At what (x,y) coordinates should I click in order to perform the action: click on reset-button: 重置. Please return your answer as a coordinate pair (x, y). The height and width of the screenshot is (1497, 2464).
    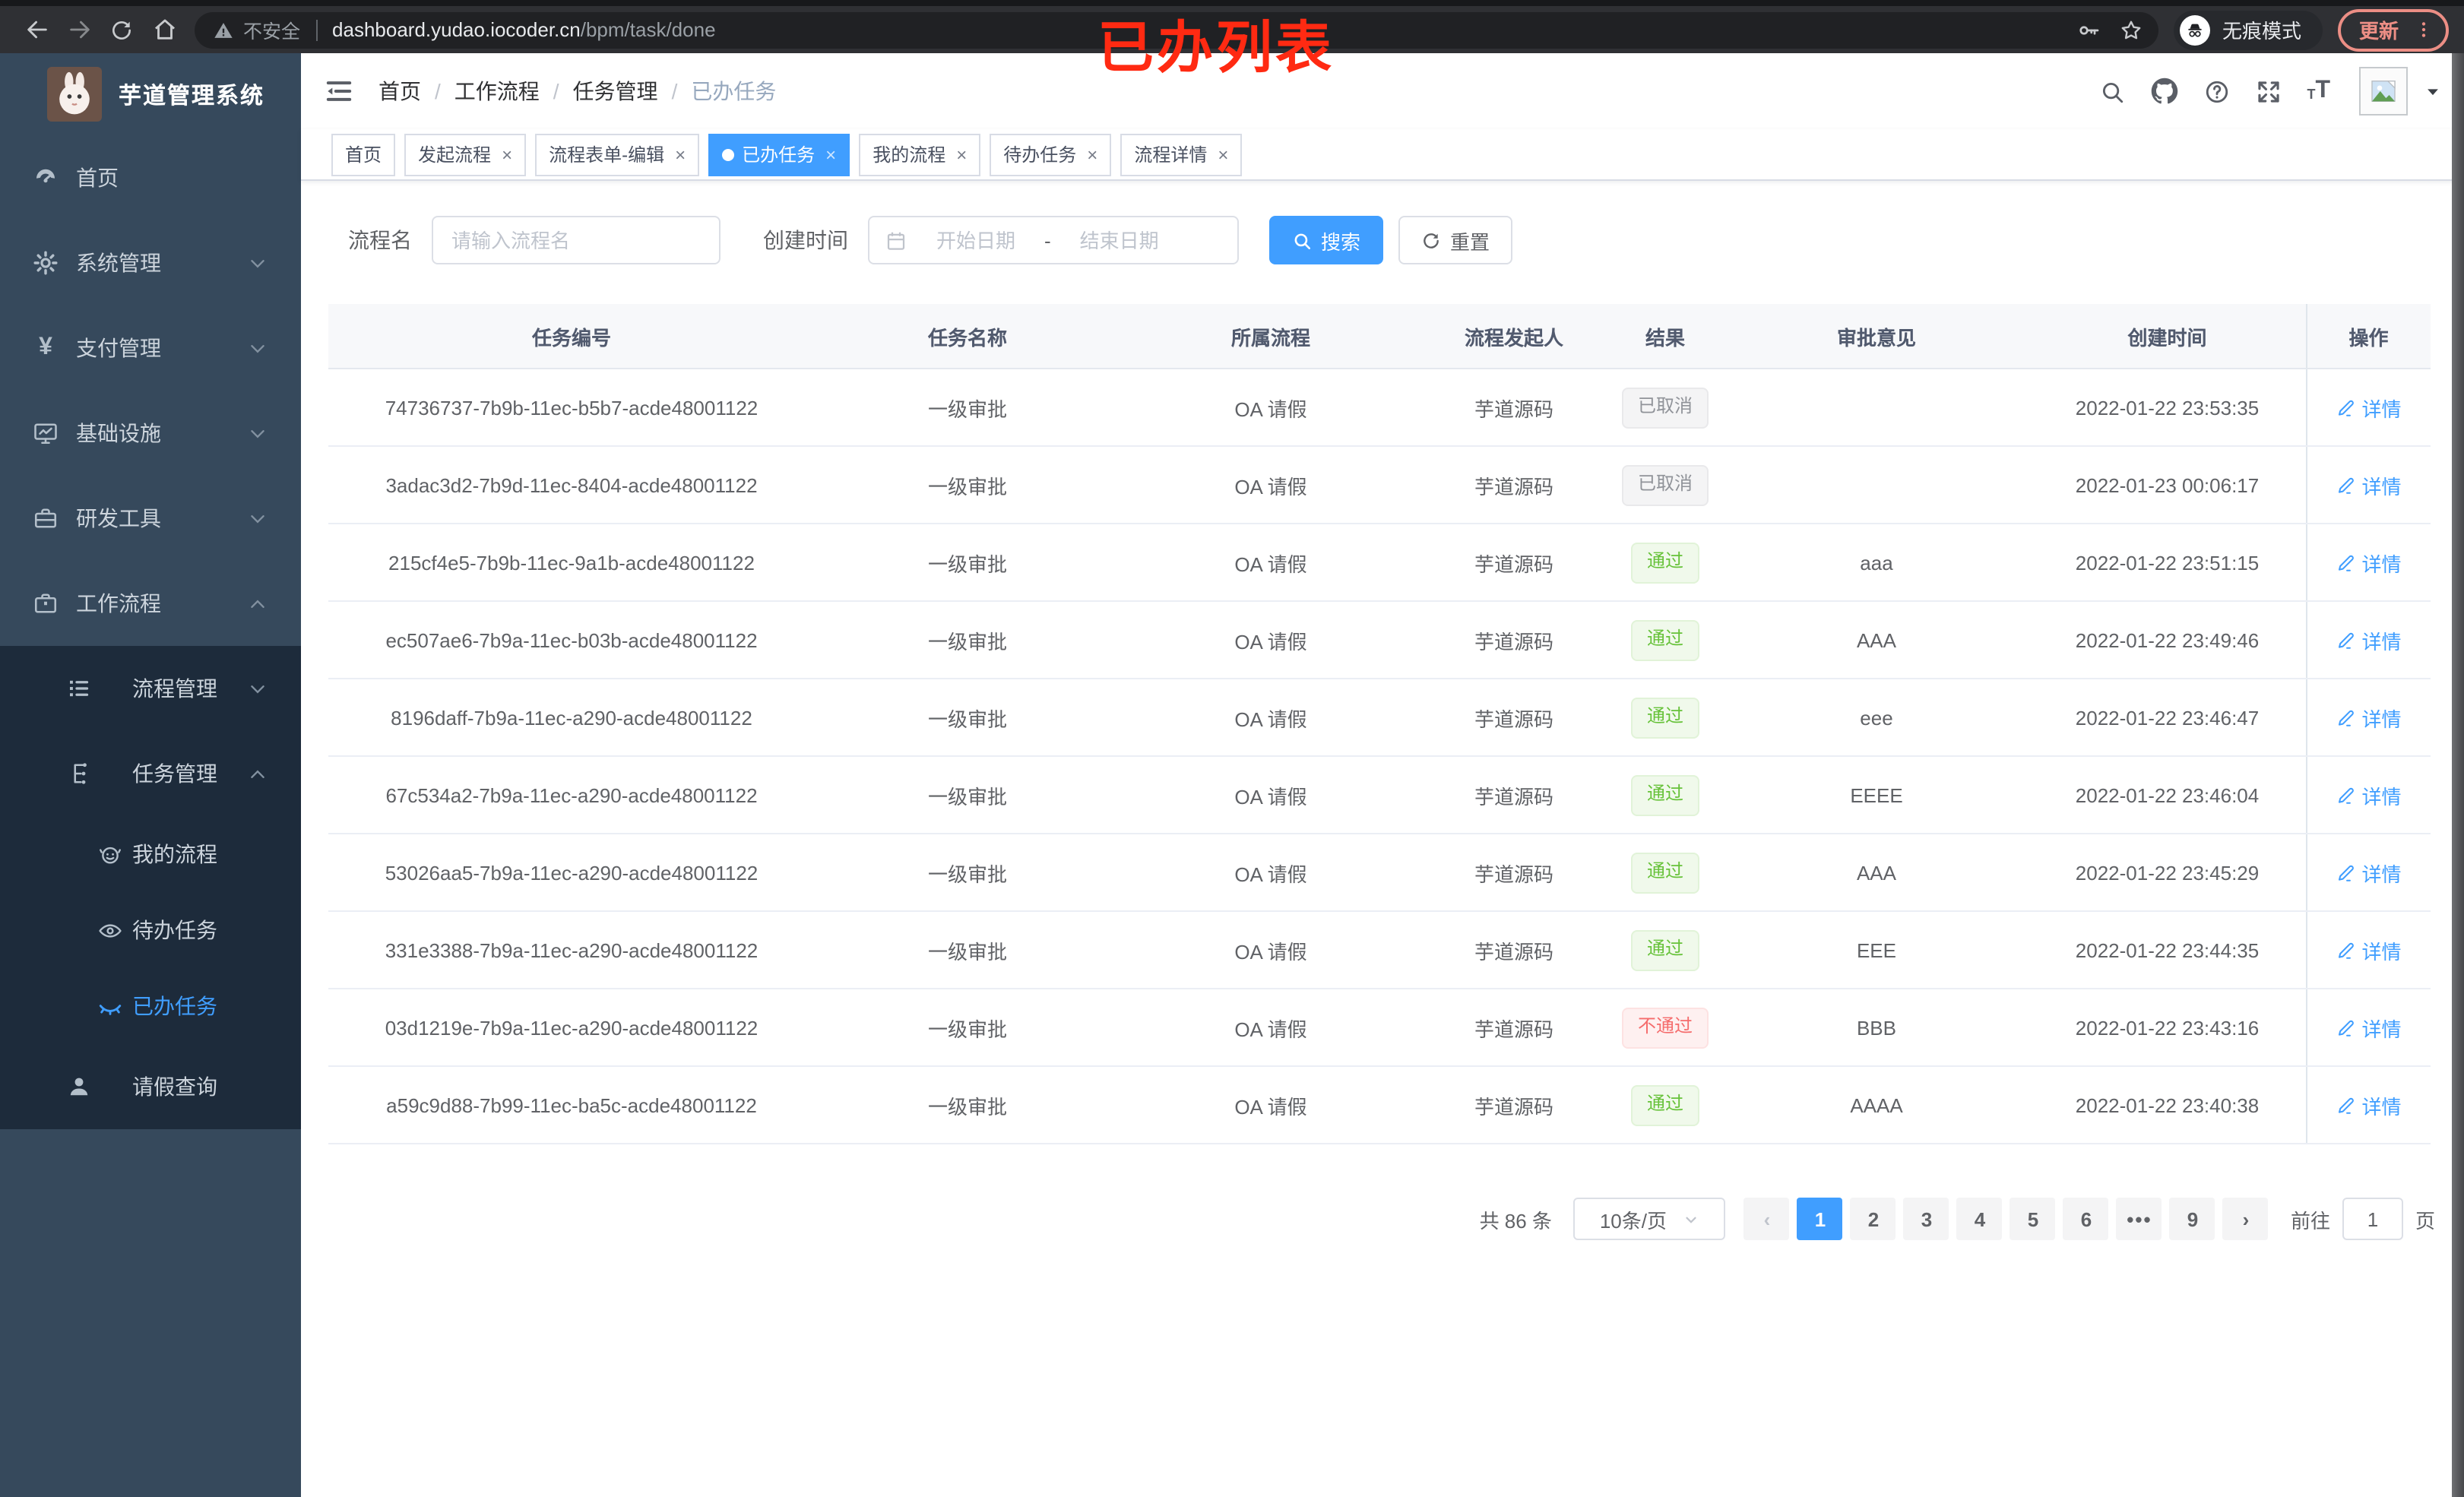
    Looking at the image, I should click on (1455, 240).